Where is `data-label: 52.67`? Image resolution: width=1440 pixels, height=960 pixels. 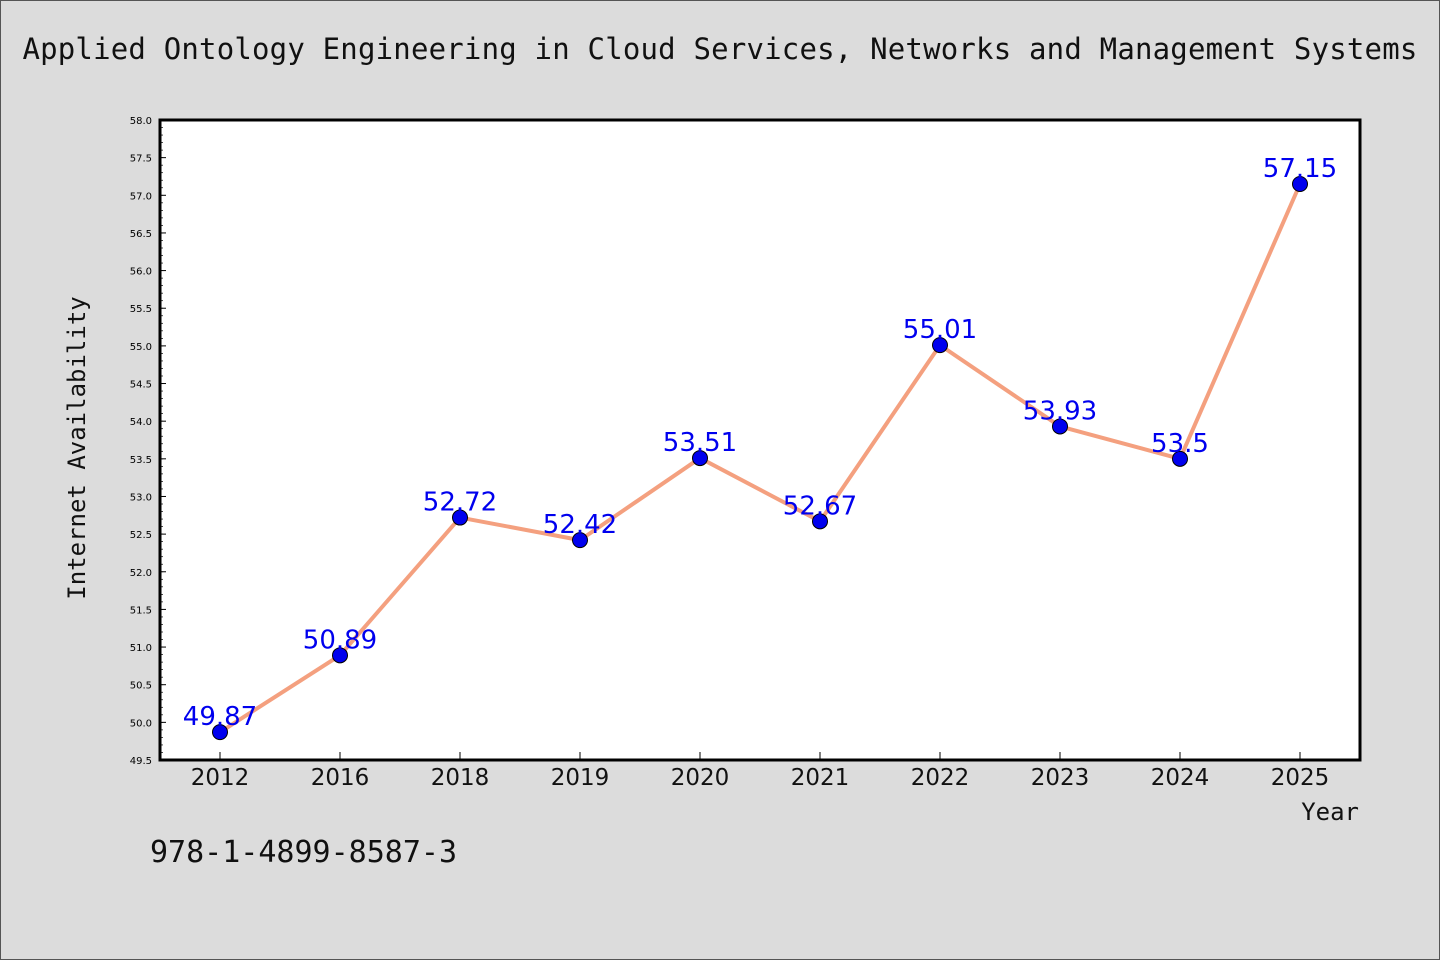 data-label: 52.67 is located at coordinates (820, 506).